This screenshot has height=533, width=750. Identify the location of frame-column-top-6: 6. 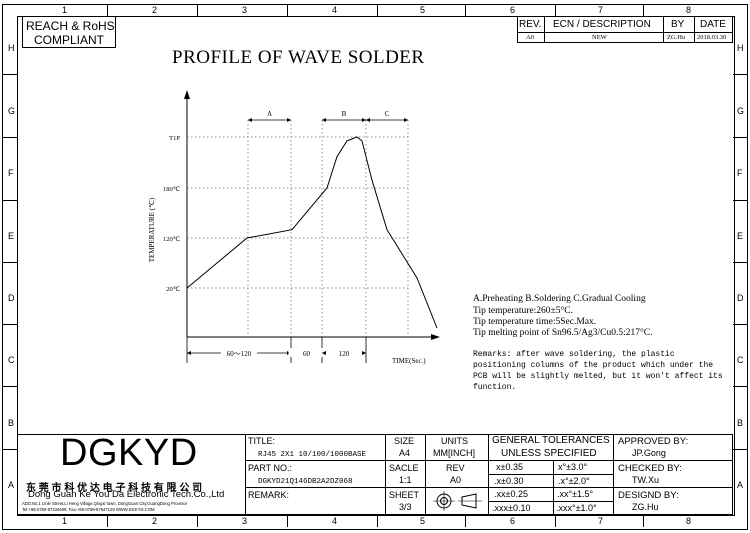
(513, 10).